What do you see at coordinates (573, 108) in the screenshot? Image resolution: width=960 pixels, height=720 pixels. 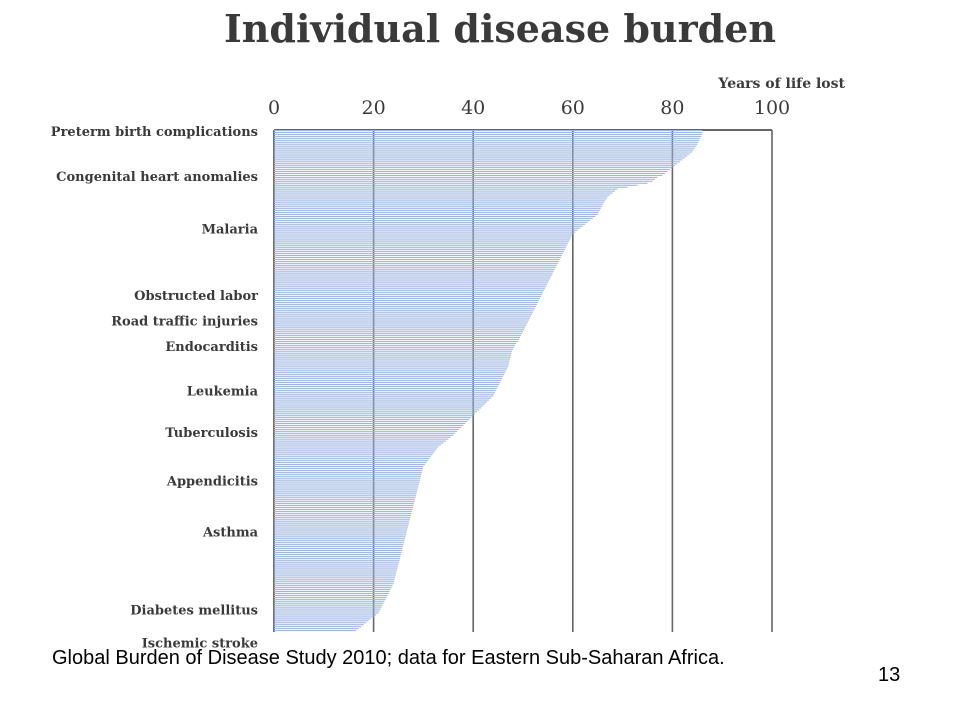 I see `x-tick-label: 60` at bounding box center [573, 108].